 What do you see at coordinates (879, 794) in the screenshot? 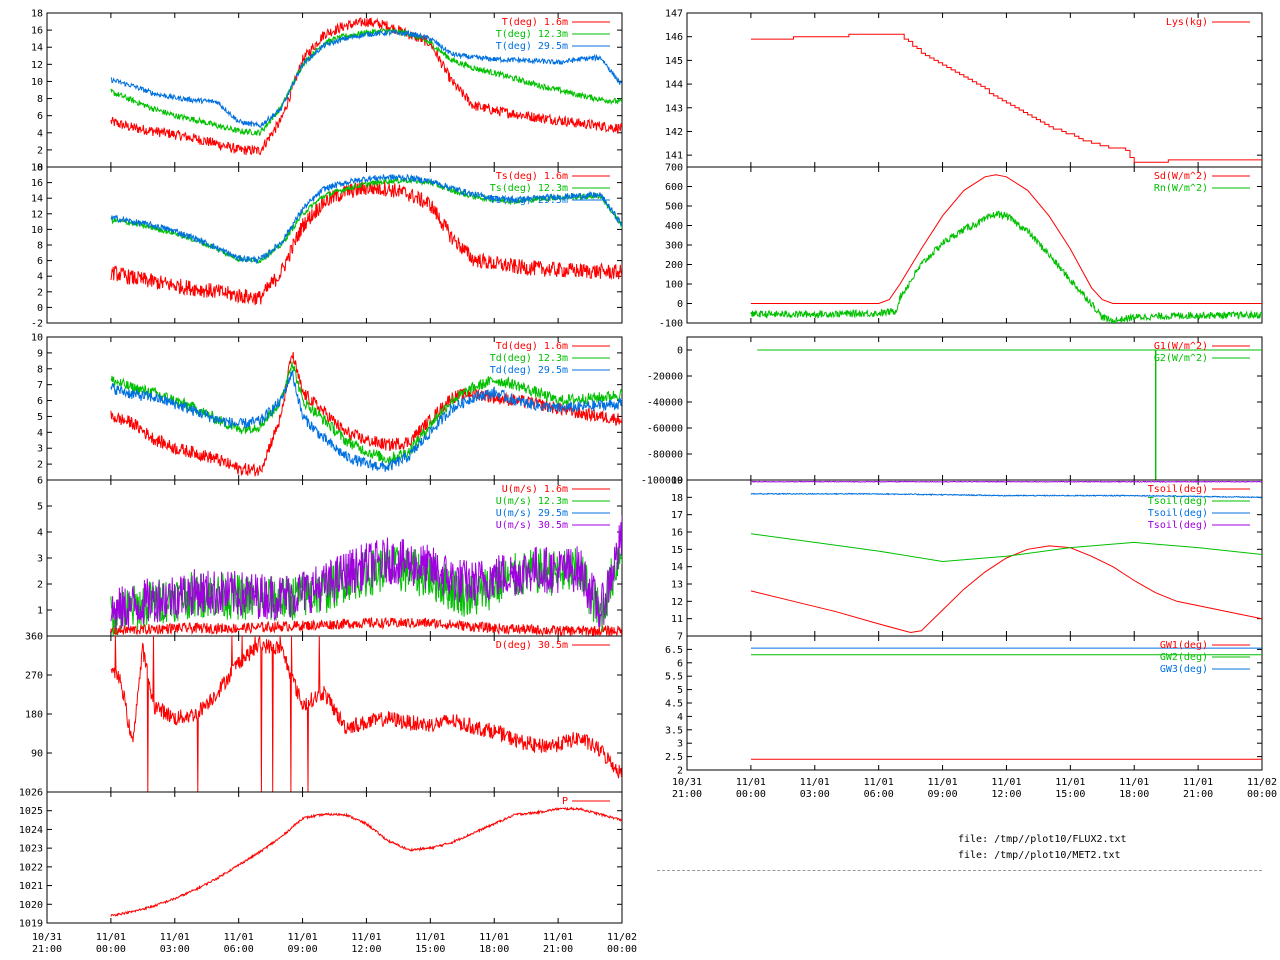
I see `right-x-tick-label: 06:00` at bounding box center [879, 794].